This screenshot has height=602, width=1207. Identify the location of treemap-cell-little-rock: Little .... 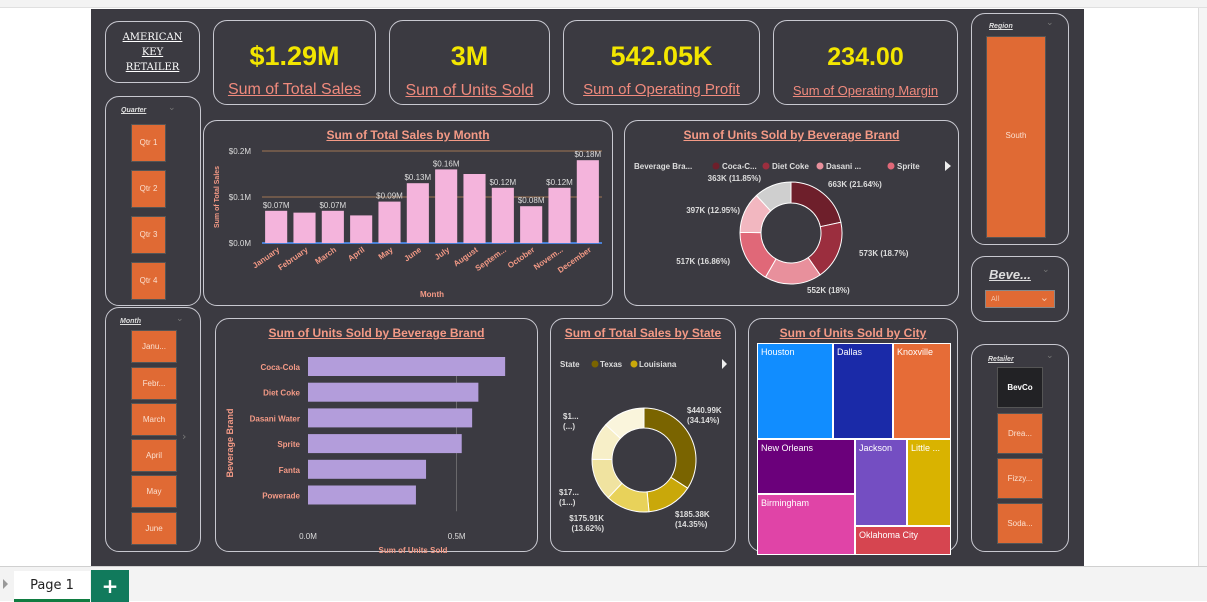
(929, 482).